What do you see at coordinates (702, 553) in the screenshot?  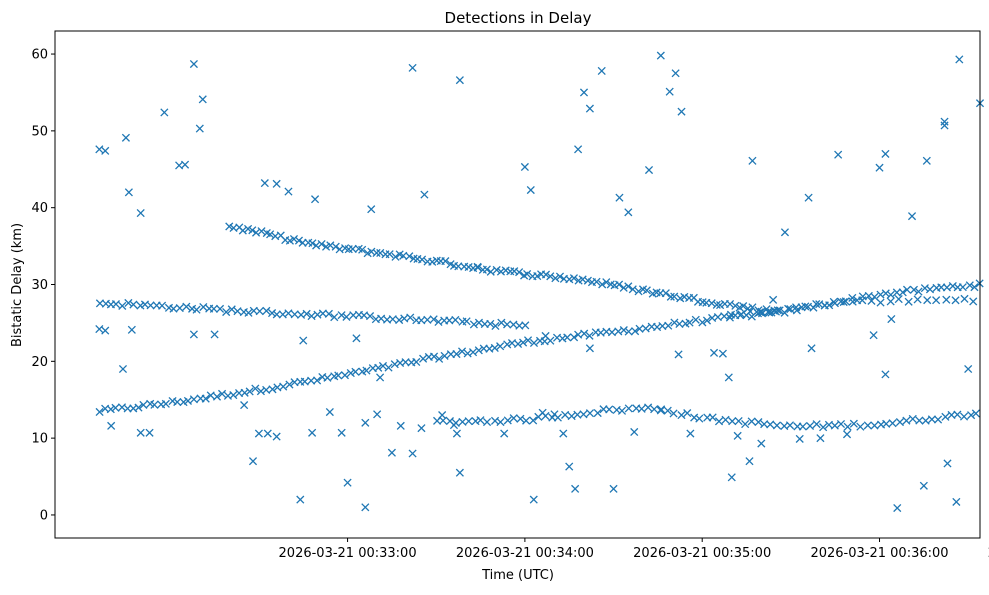 I see `x-tick-label: 2026-03-21 00:35:00` at bounding box center [702, 553].